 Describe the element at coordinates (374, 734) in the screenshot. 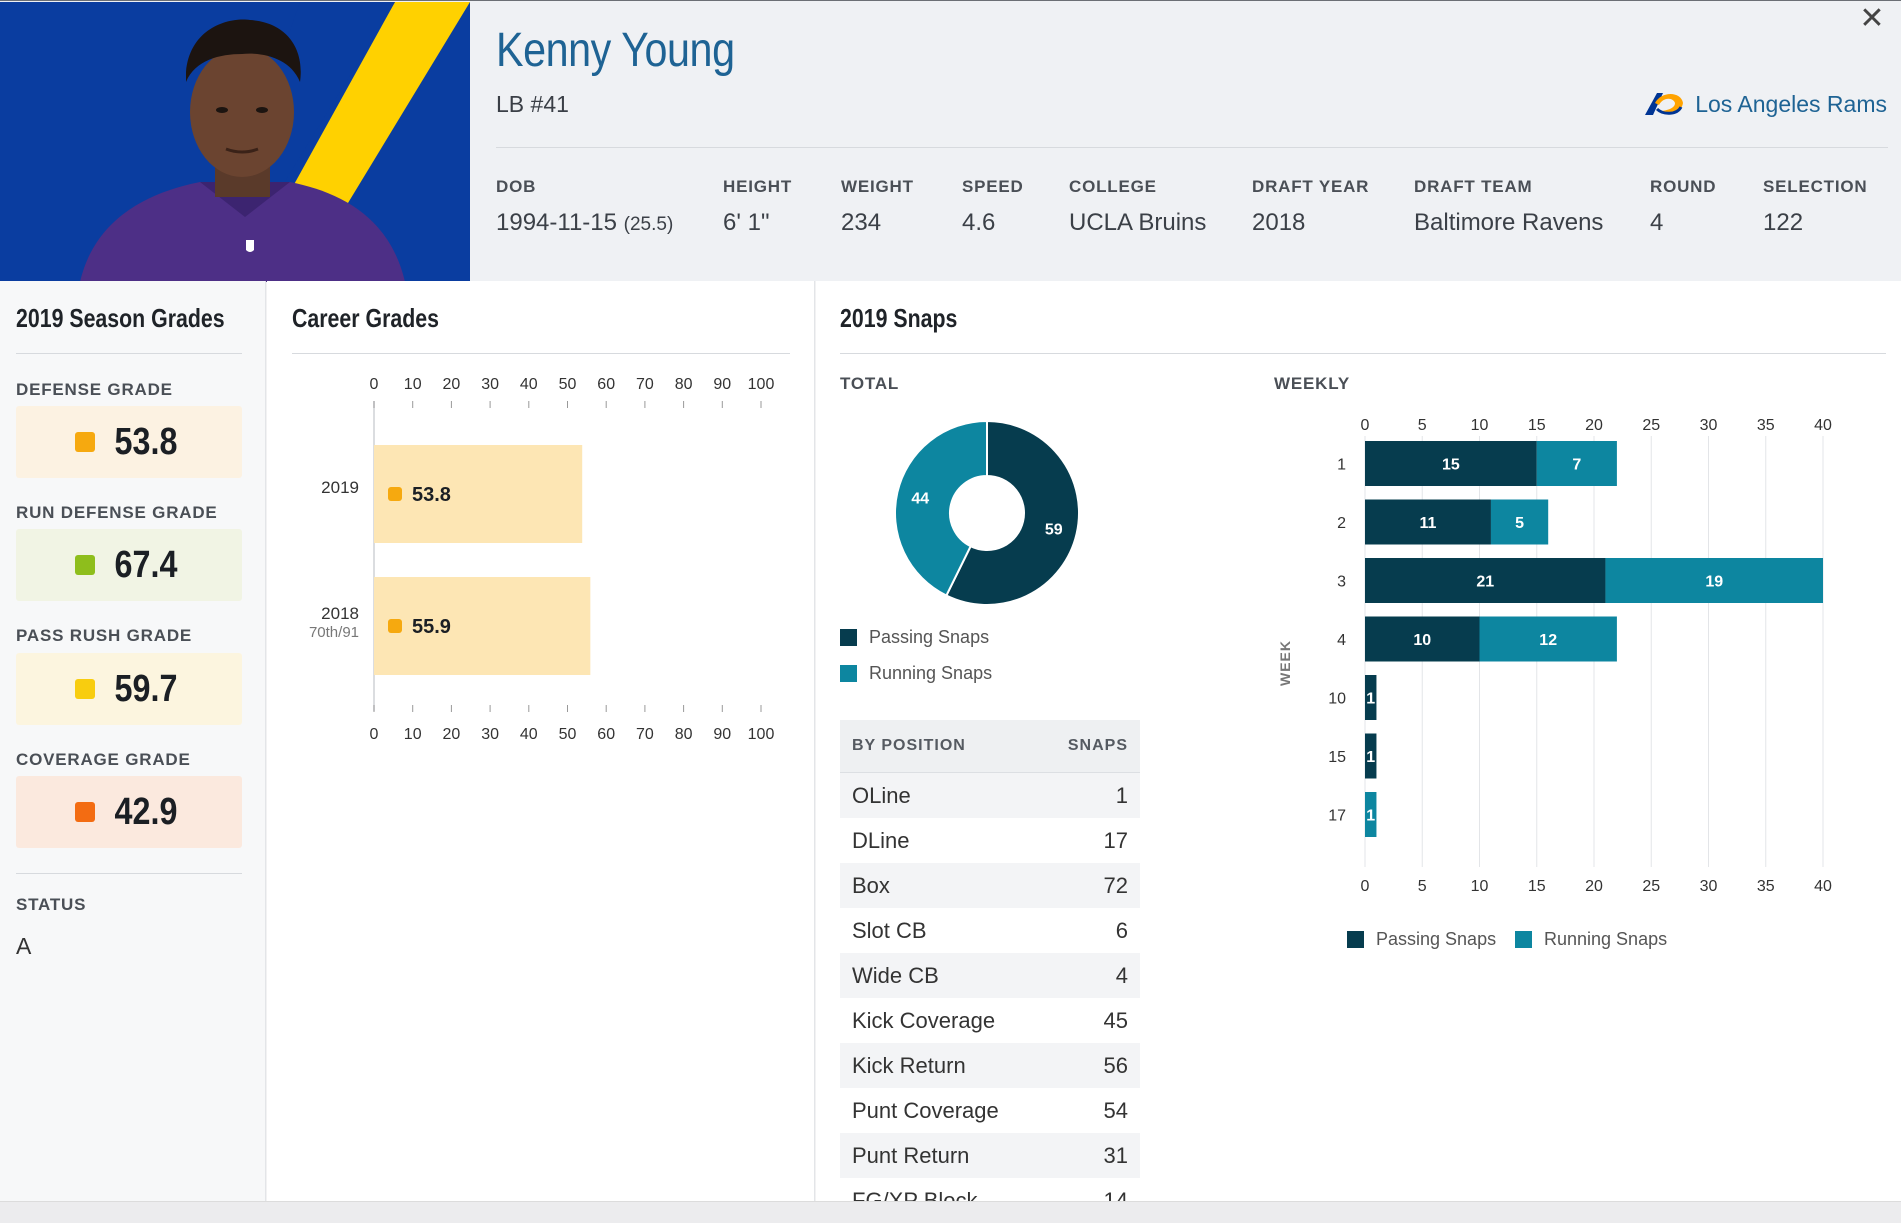

I see `tick-label: 0` at that location.